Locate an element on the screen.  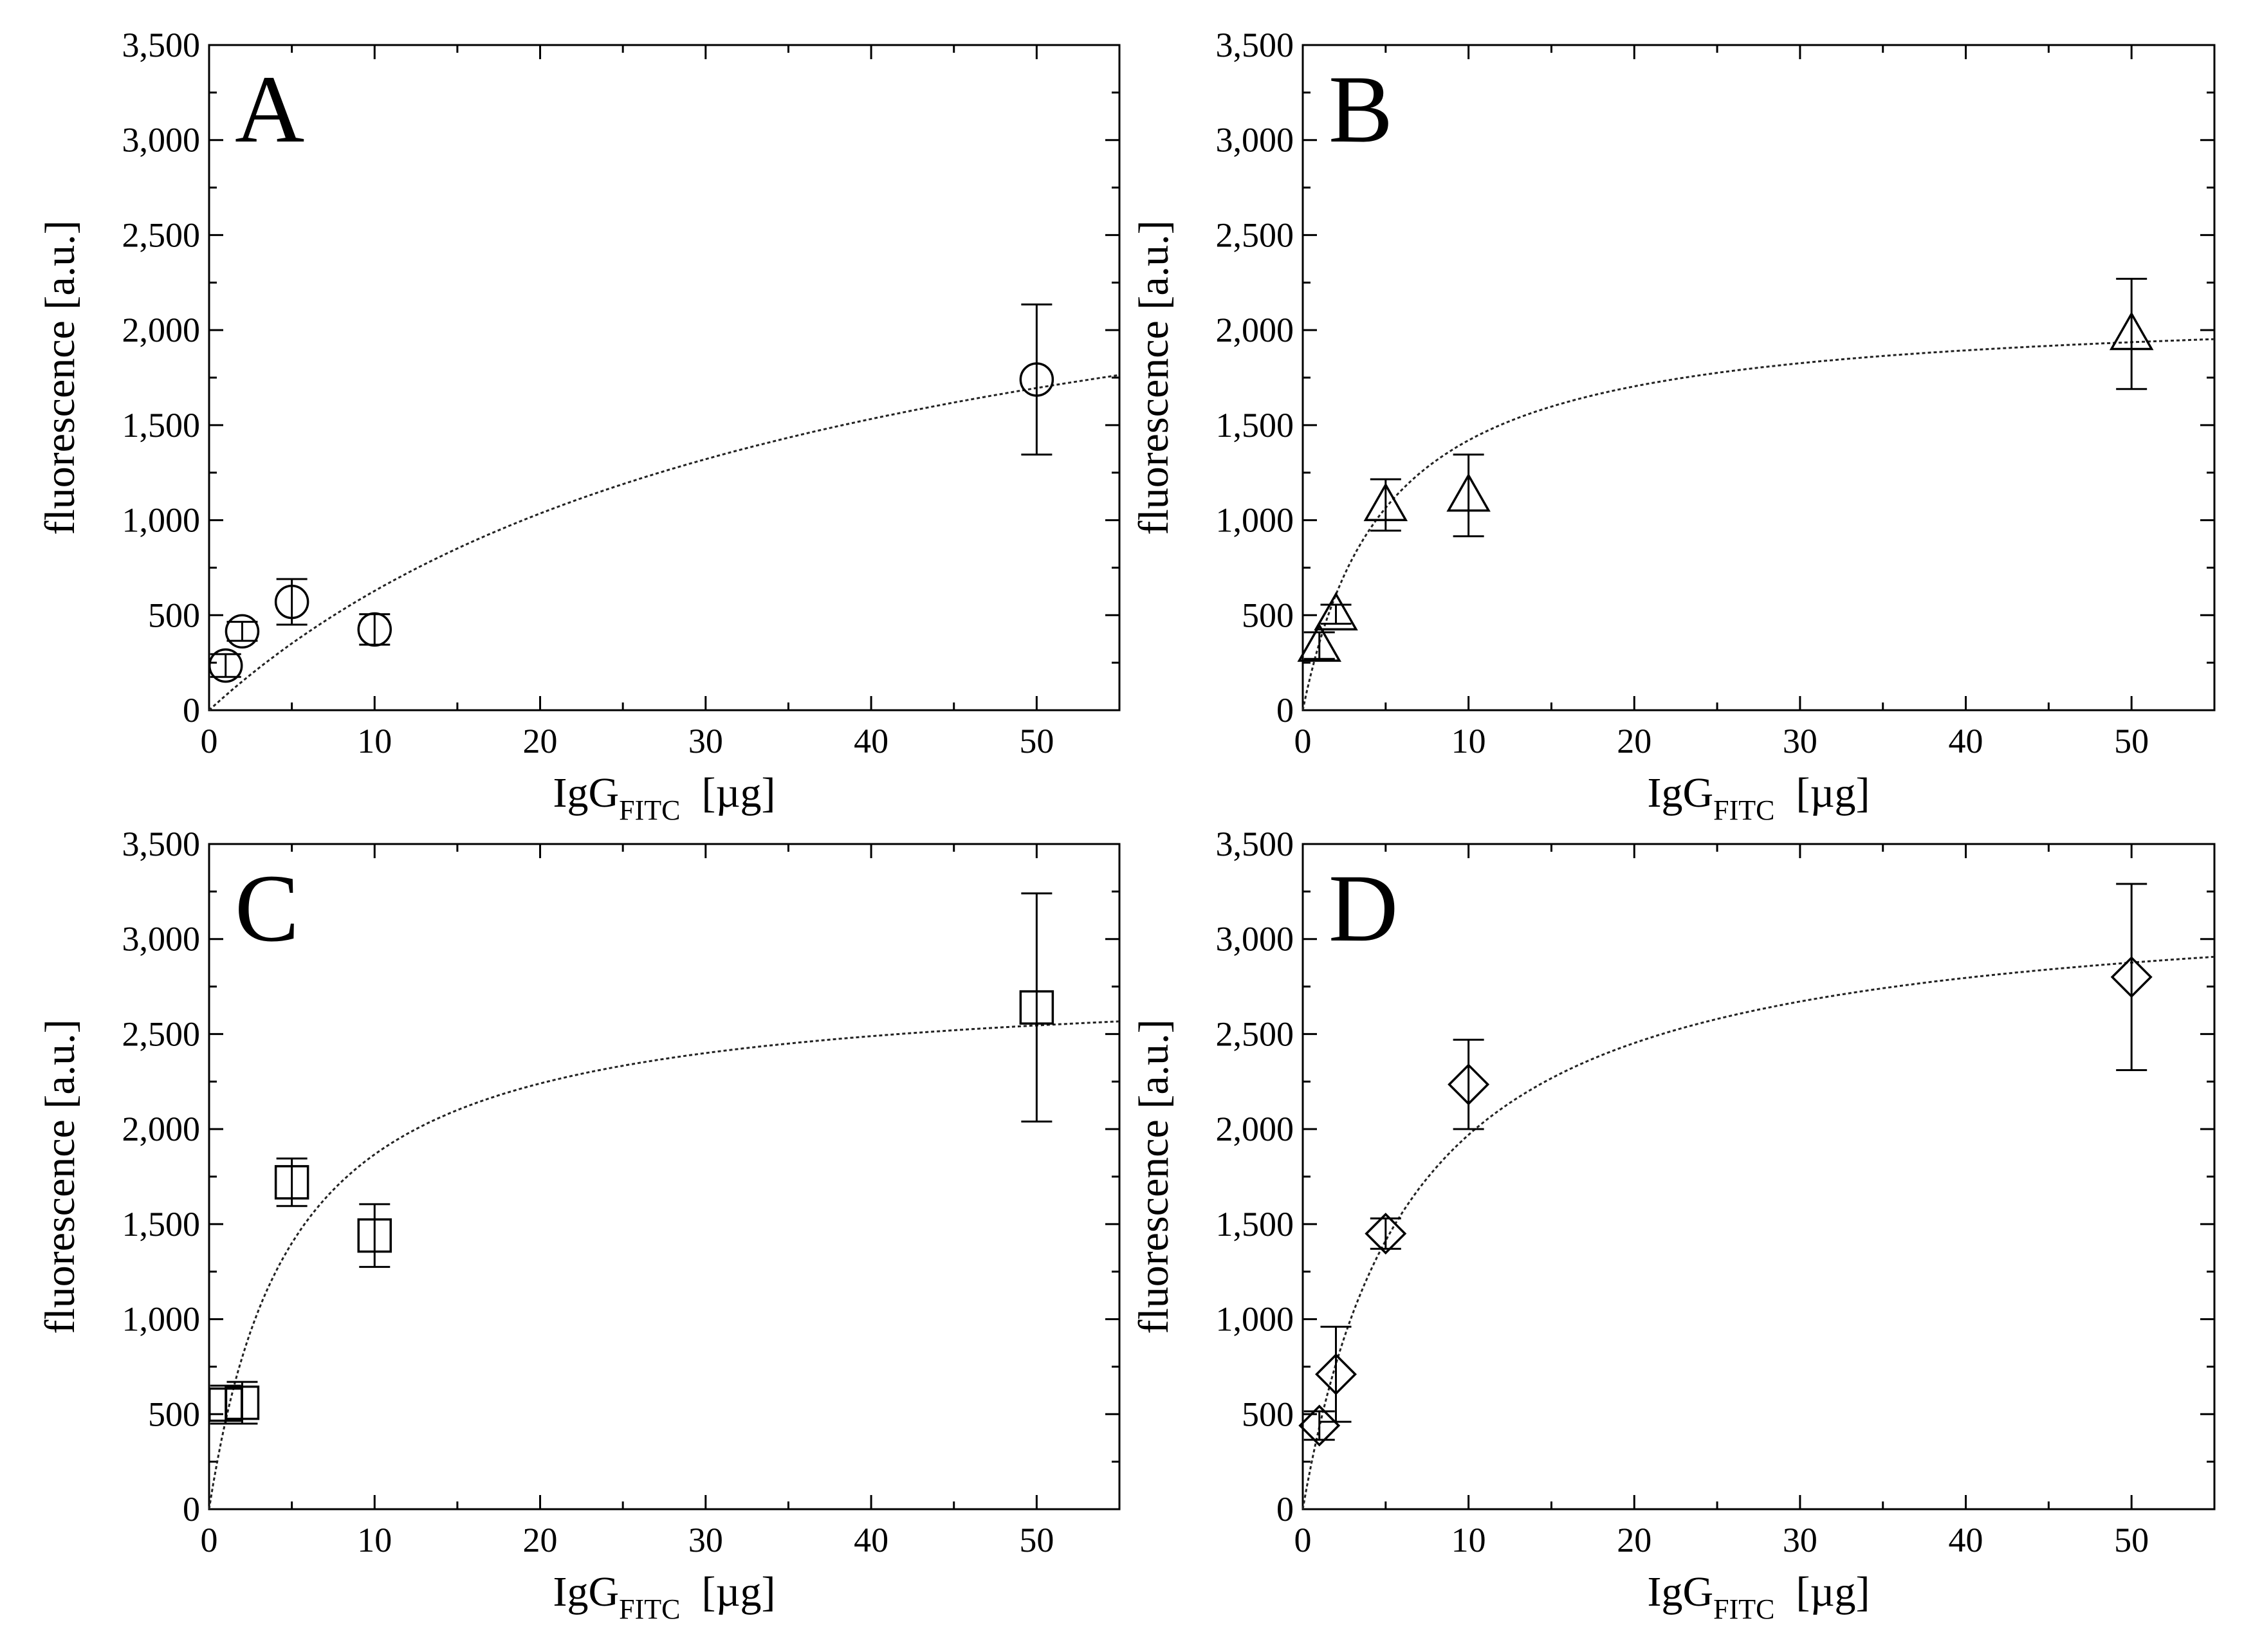
y-tick-label-b: 3,000 is located at coordinates (1255, 140).